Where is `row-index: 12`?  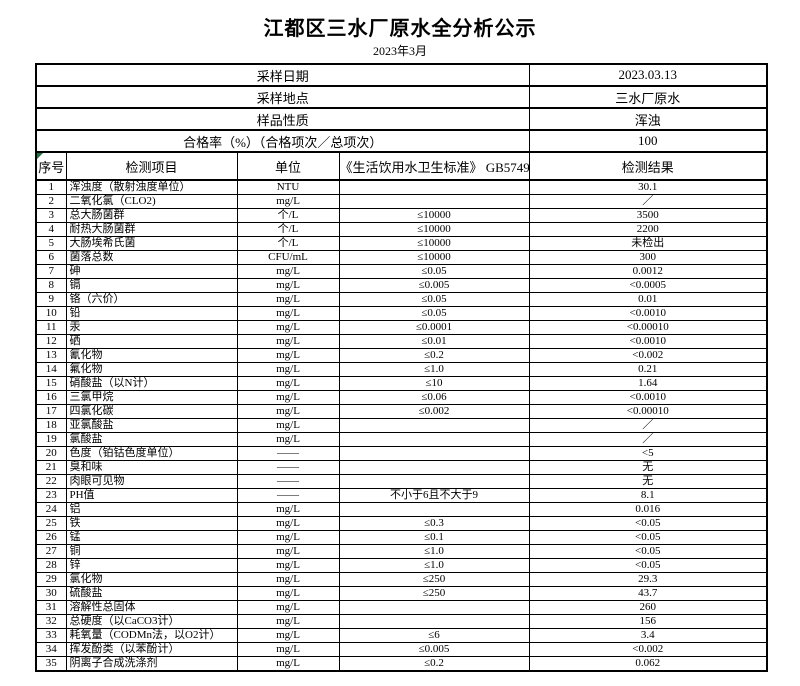 row-index: 12 is located at coordinates (51, 341).